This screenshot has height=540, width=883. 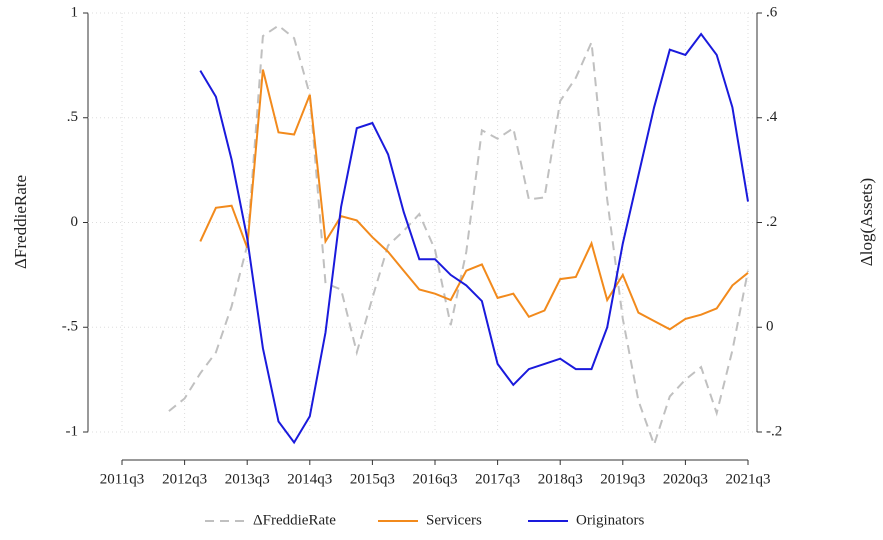 I want to click on y2-tick-label: .4, so click(x=772, y=117).